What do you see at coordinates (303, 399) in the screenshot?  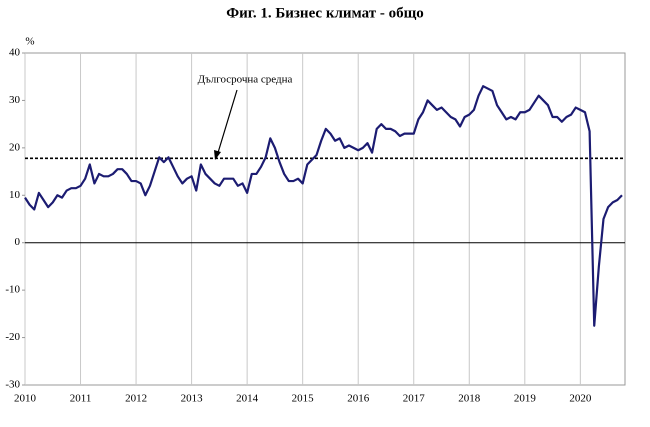 I see `x-tick-label: 2015` at bounding box center [303, 399].